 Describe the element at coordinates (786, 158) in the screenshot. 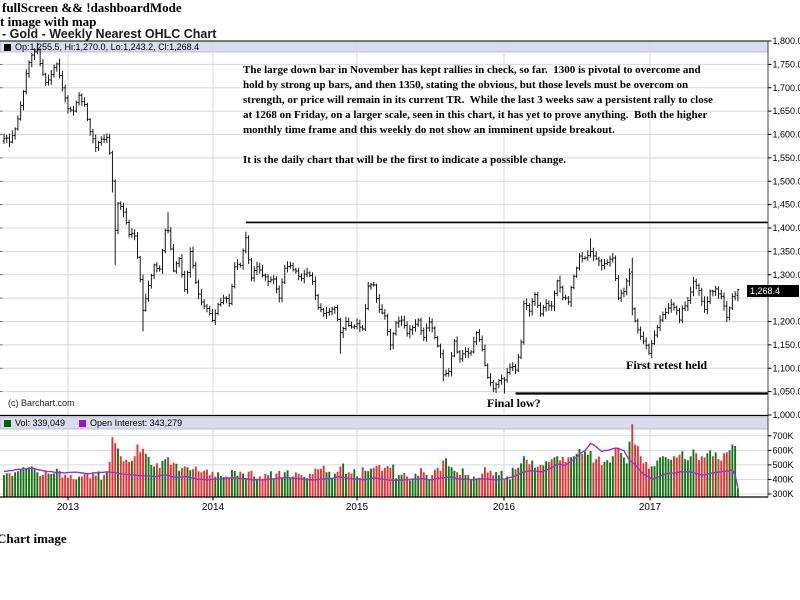

I see `svg-text: 1,550.0` at that location.